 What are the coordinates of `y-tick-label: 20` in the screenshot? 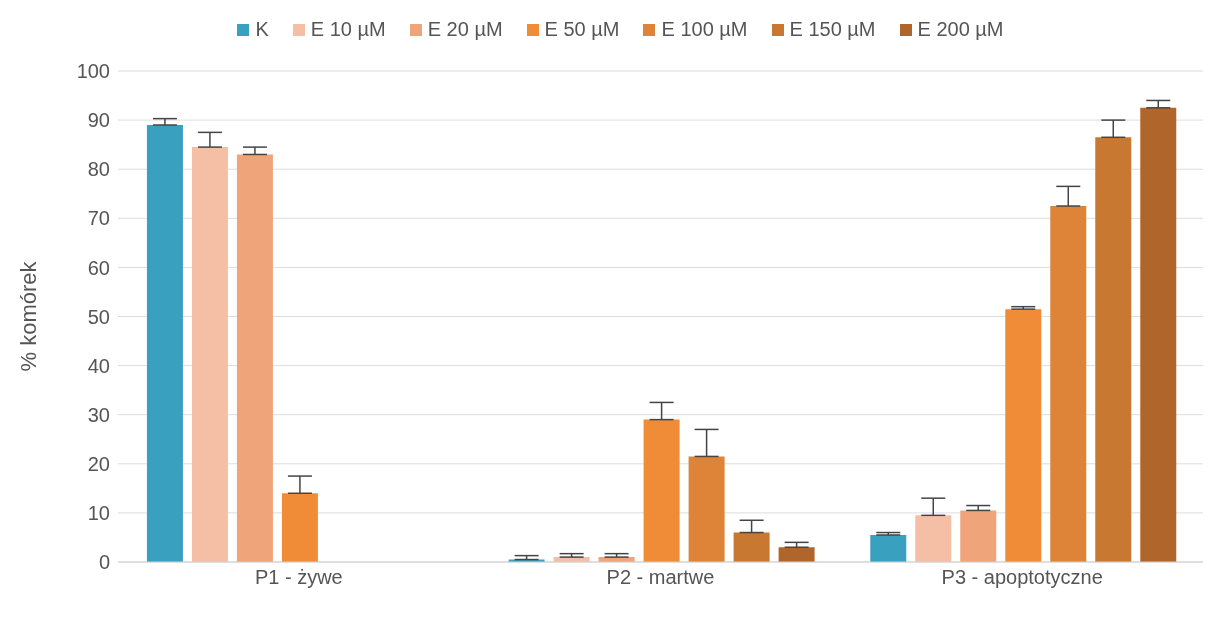 It's located at (98, 463).